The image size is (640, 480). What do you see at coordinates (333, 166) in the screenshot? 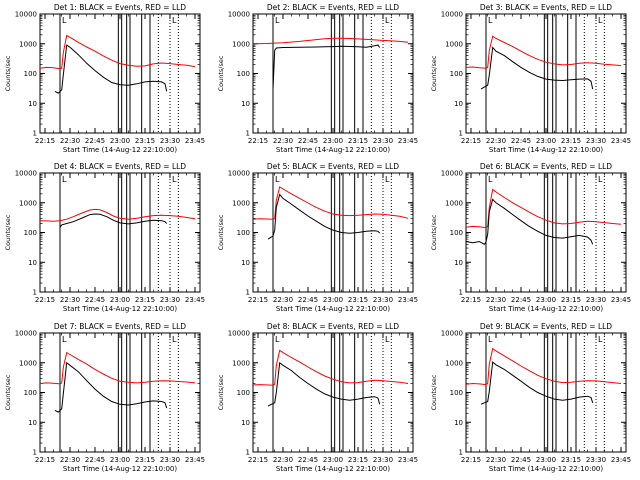
I see `panel-title: Det 5: BLACK = Events, RED = LLD` at bounding box center [333, 166].